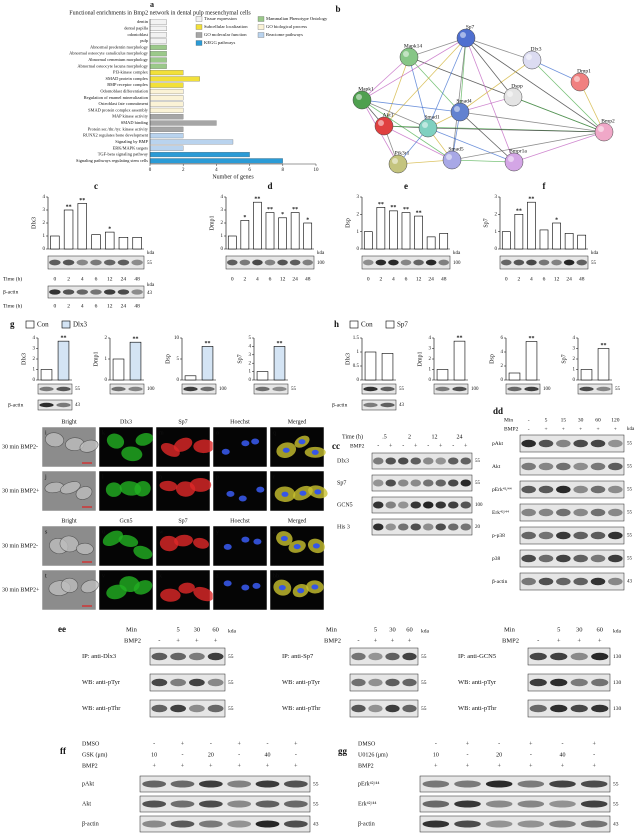 The image size is (643, 838). I want to click on category-label: MAP kinase activity, so click(130, 116).